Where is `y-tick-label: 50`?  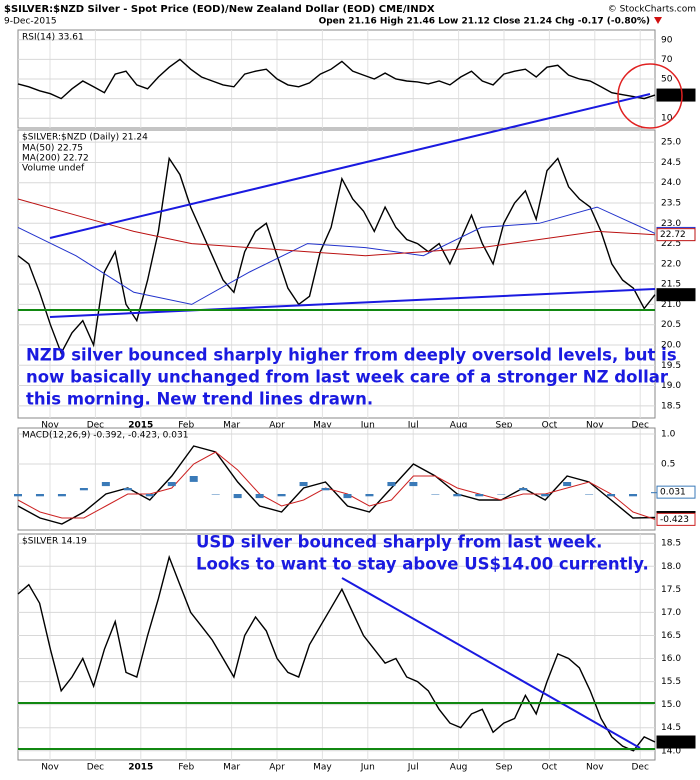
y-tick-label: 50 is located at coordinates (667, 80).